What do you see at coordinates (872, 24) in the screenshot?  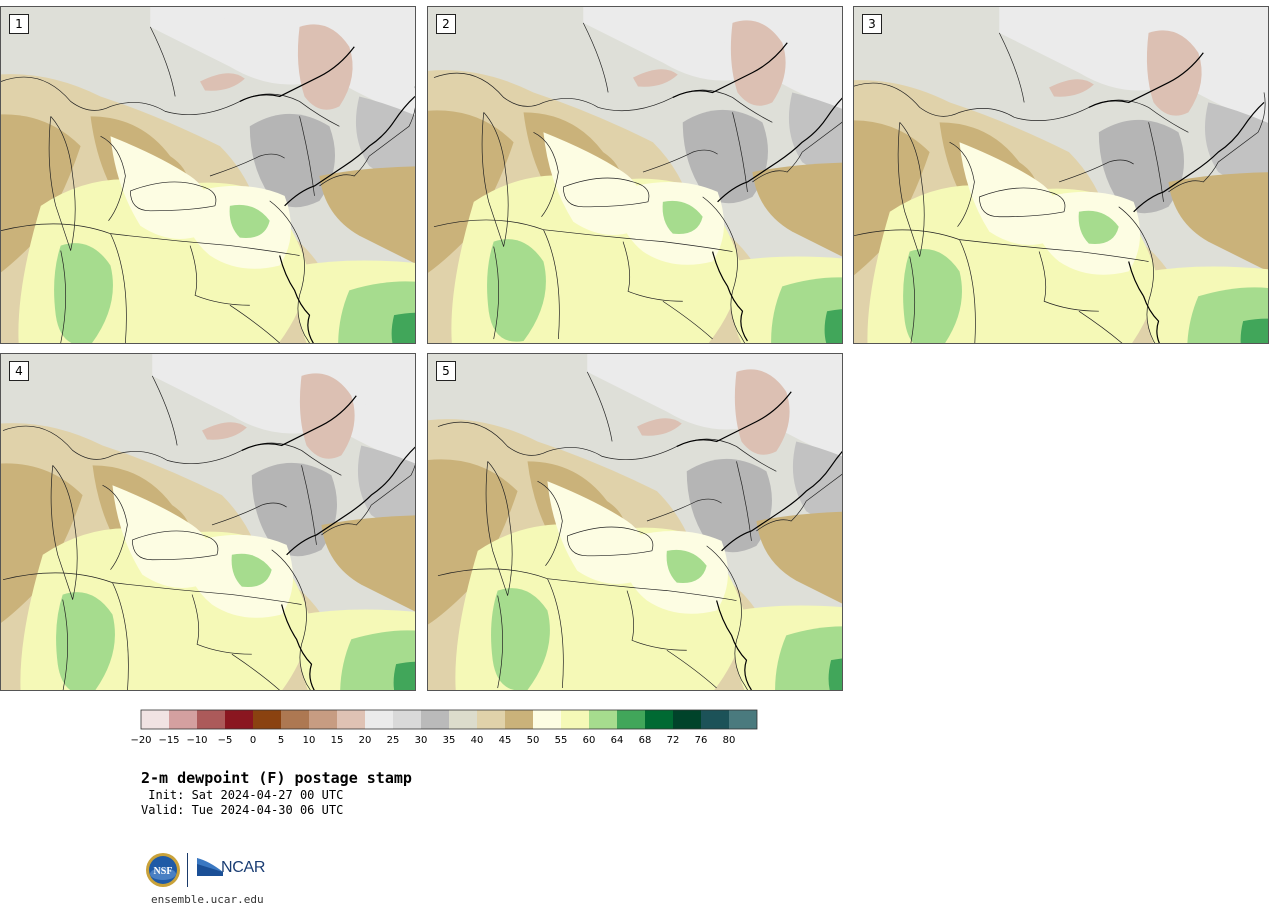 I see `member-number-label: 3` at bounding box center [872, 24].